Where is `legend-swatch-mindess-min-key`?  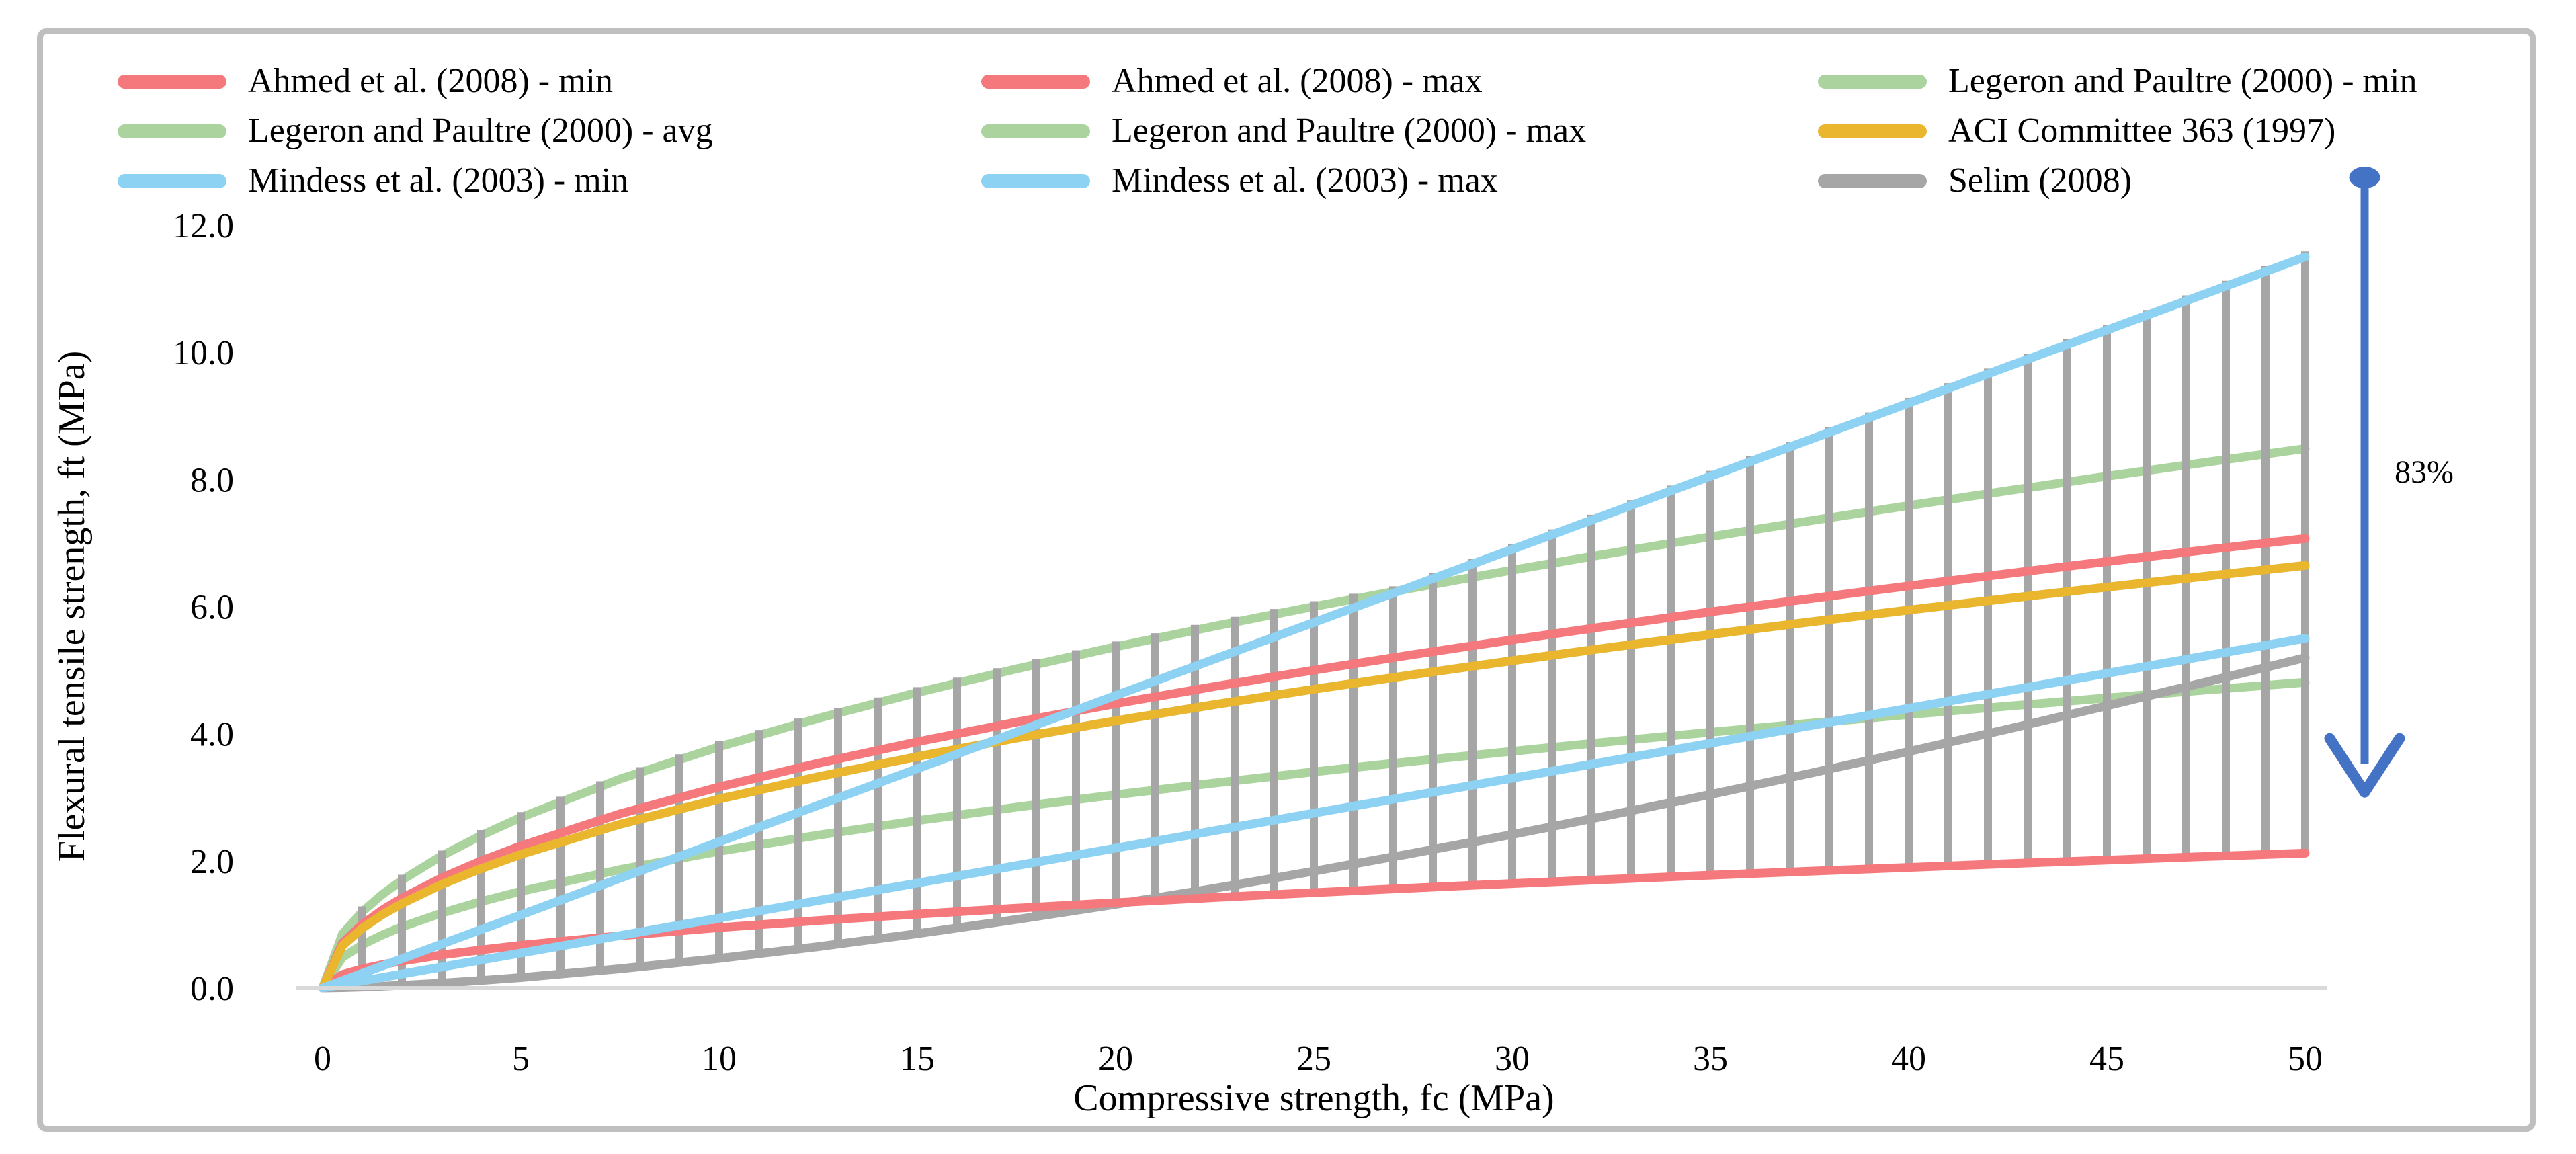 legend-swatch-mindess-min-key is located at coordinates (172, 180).